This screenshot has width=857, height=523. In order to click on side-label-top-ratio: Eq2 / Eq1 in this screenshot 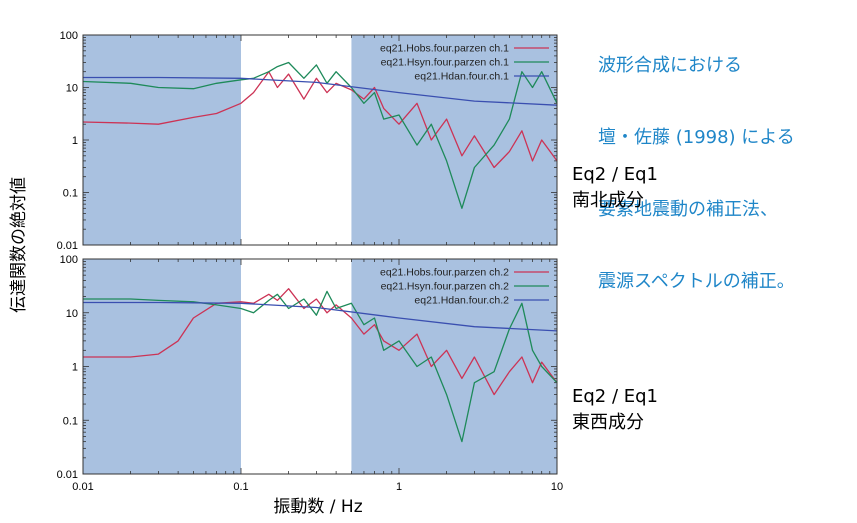, I will do `click(615, 174)`.